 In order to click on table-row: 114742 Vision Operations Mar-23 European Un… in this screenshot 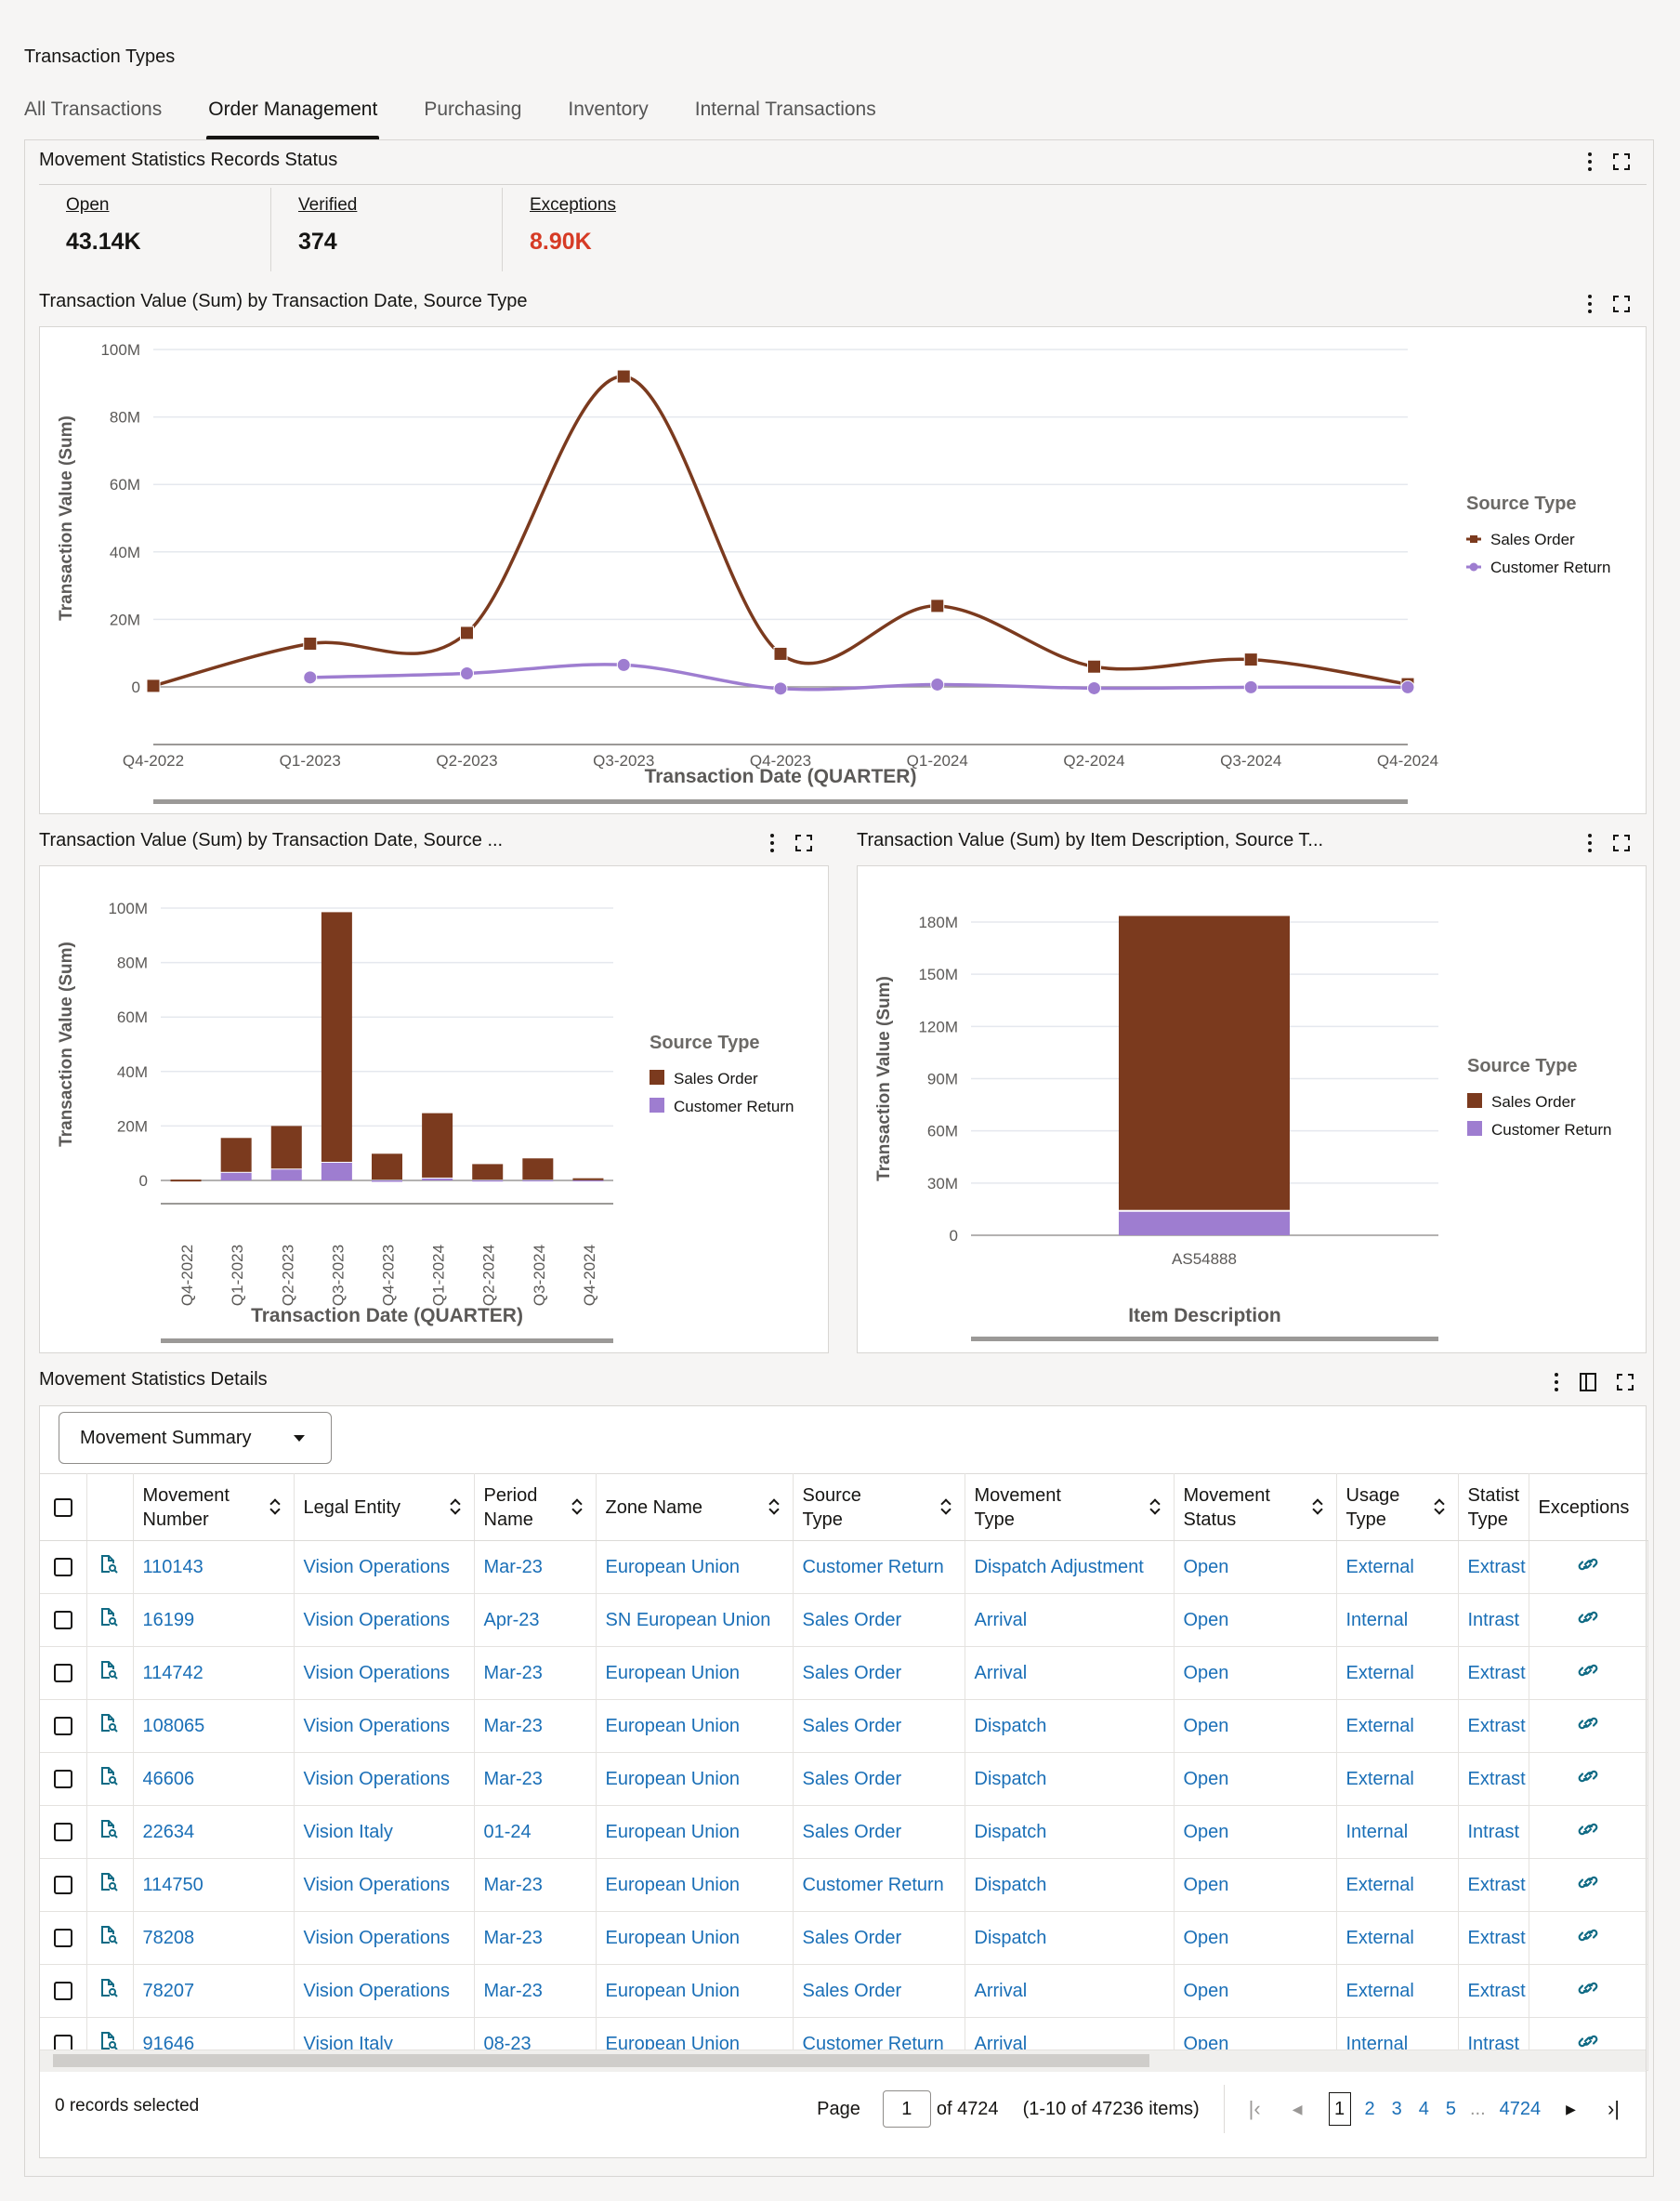, I will do `click(844, 1673)`.